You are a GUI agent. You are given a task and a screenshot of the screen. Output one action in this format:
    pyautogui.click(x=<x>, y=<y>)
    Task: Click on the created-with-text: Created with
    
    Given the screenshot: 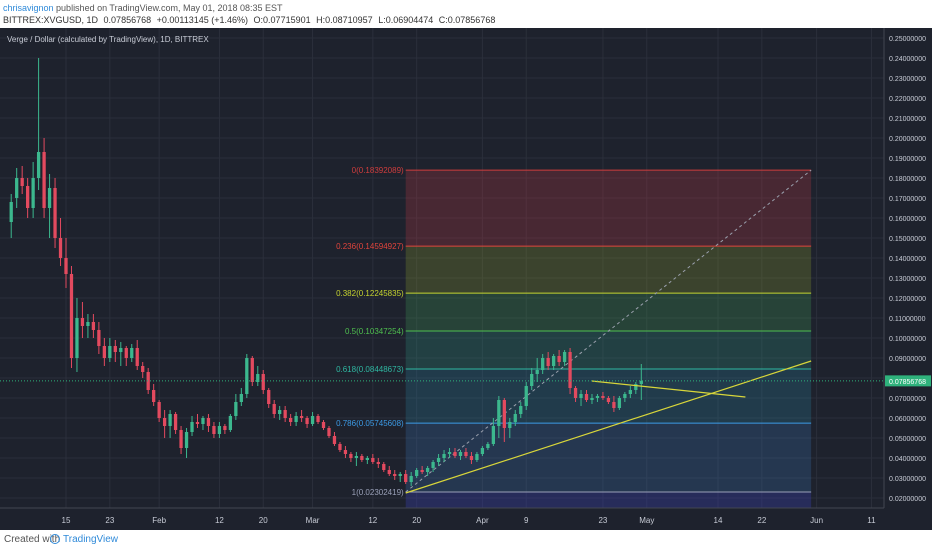 What is the action you would take?
    pyautogui.click(x=32, y=539)
    